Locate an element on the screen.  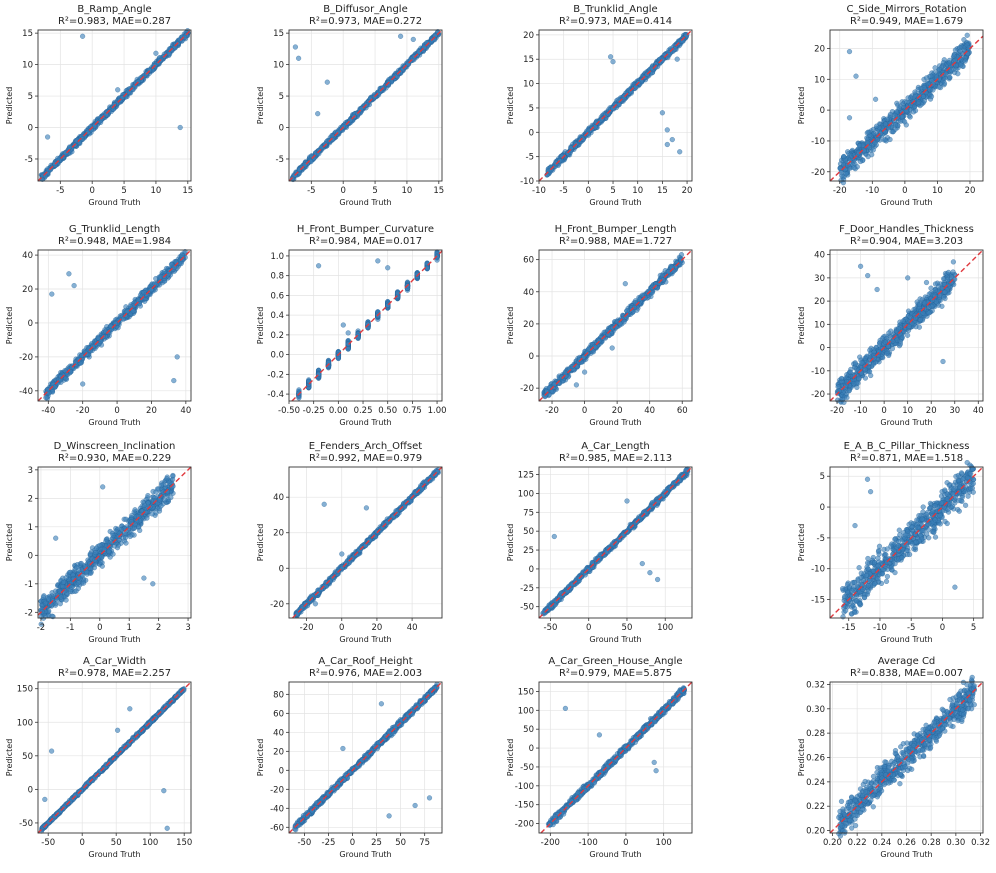
y-tick-label: -10 is located at coordinates (818, 142).